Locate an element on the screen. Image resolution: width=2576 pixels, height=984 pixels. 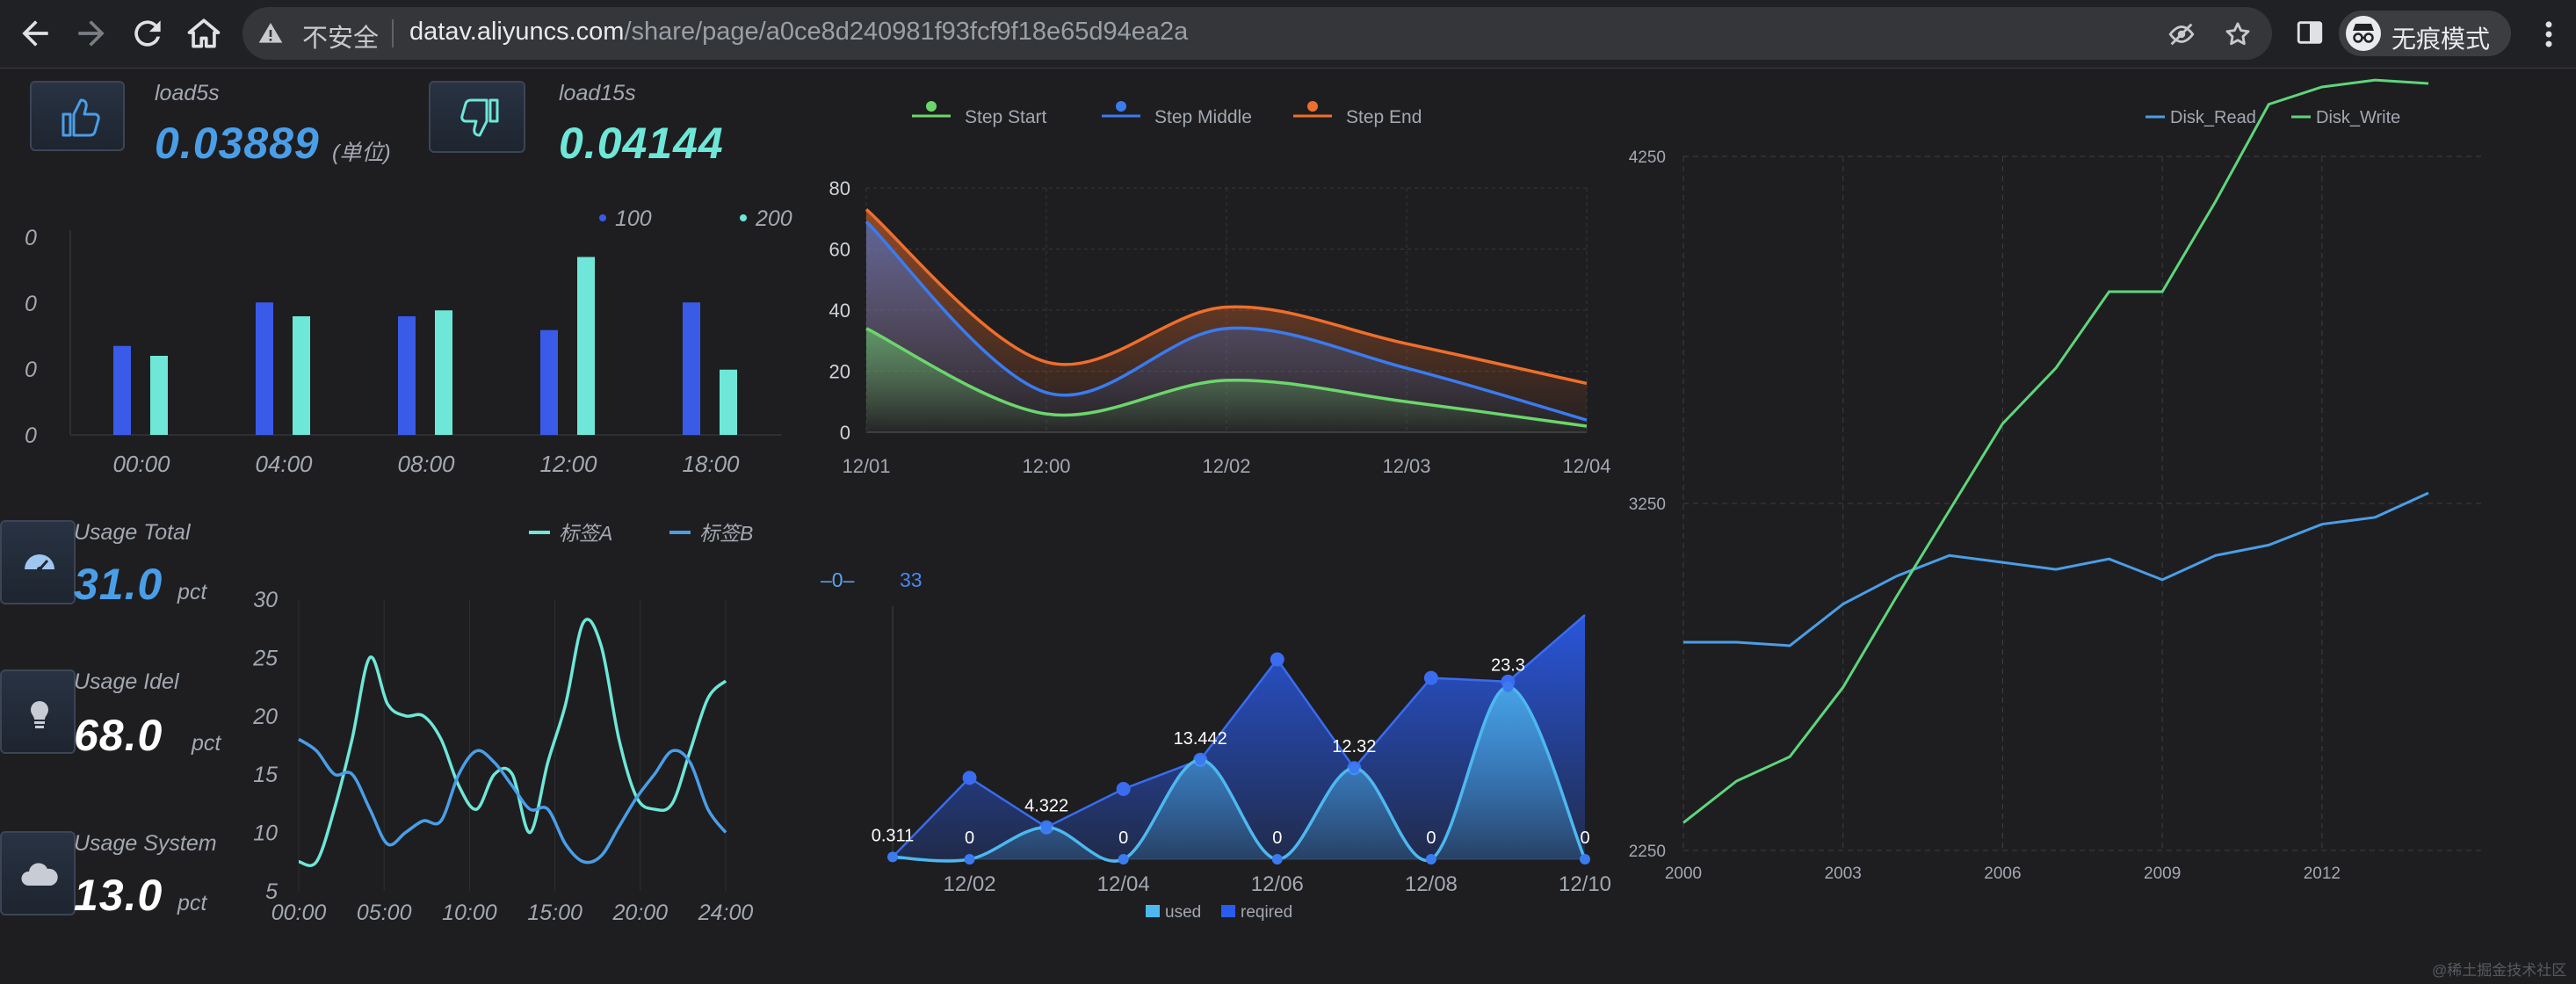
bar-chart: 0 0 0 0 00:00 04:00 08:00 12:00 18:00 100 200 is located at coordinates (408, 341).